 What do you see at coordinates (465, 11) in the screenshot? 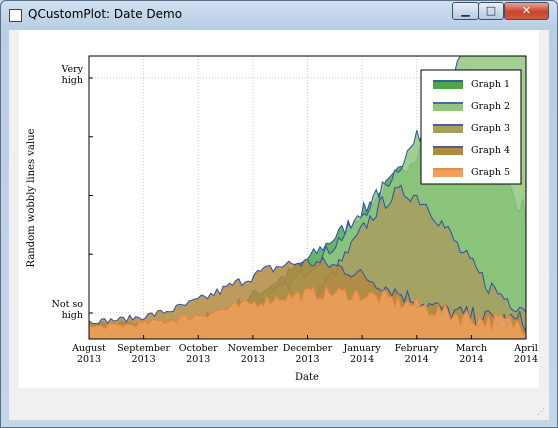
I see `minimize-button: ▁` at bounding box center [465, 11].